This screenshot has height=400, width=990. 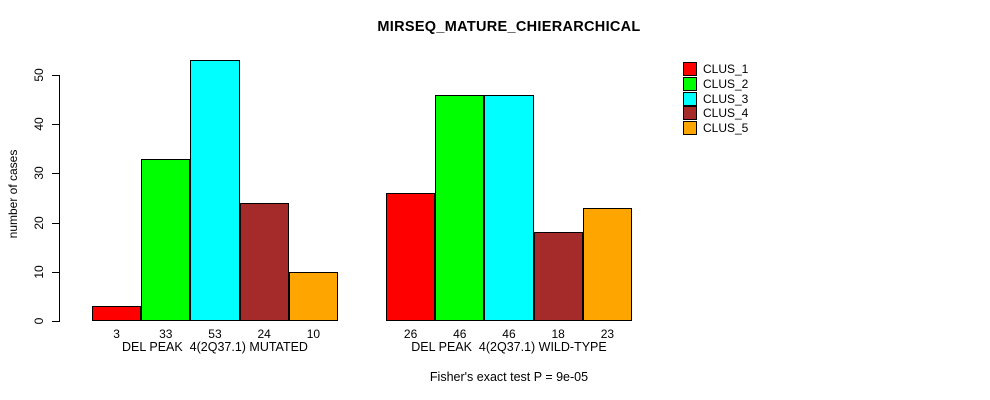 What do you see at coordinates (313, 334) in the screenshot?
I see `bar-value-label: 10` at bounding box center [313, 334].